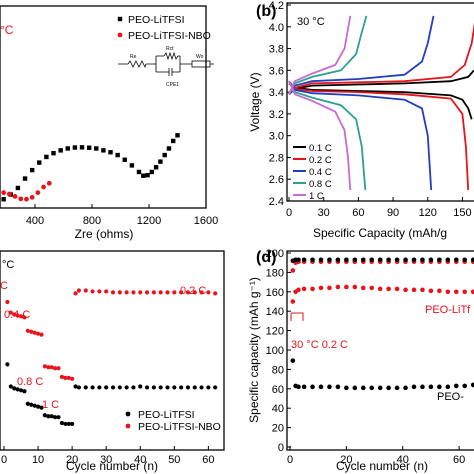 This screenshot has height=474, width=474. What do you see at coordinates (275, 351) in the screenshot?
I see `panel-d-y-tick-label: 100` at bounding box center [275, 351].